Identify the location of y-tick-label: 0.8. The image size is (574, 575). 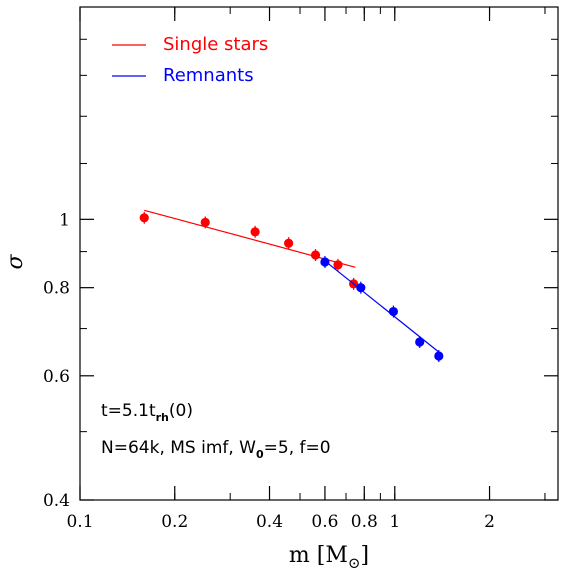
(56, 289).